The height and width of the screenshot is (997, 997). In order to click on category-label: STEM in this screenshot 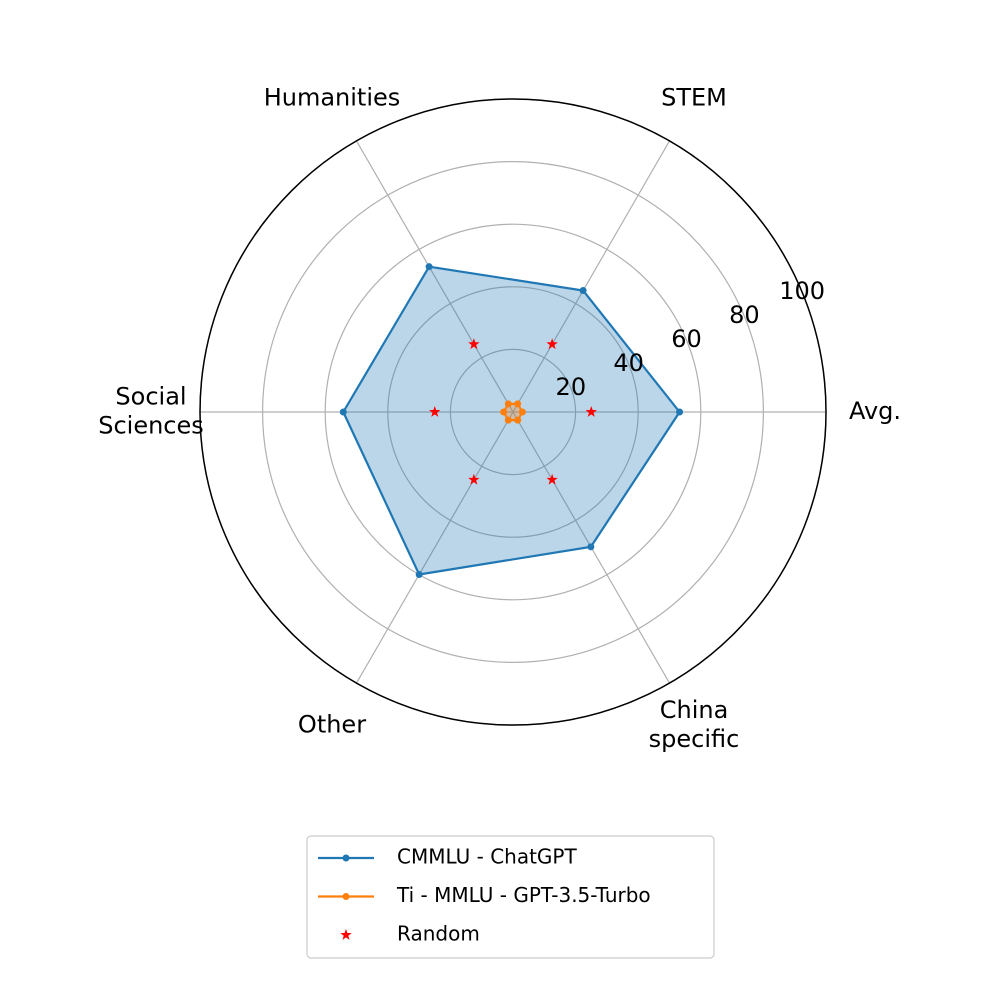, I will do `click(694, 97)`.